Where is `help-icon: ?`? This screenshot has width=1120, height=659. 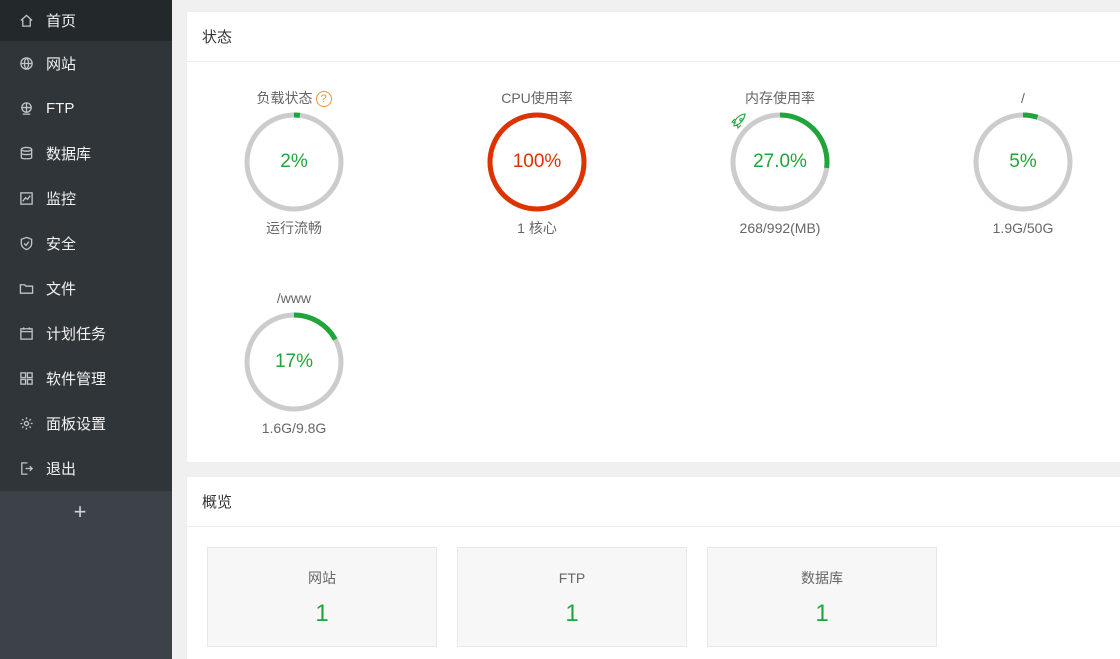
help-icon: ? is located at coordinates (323, 99).